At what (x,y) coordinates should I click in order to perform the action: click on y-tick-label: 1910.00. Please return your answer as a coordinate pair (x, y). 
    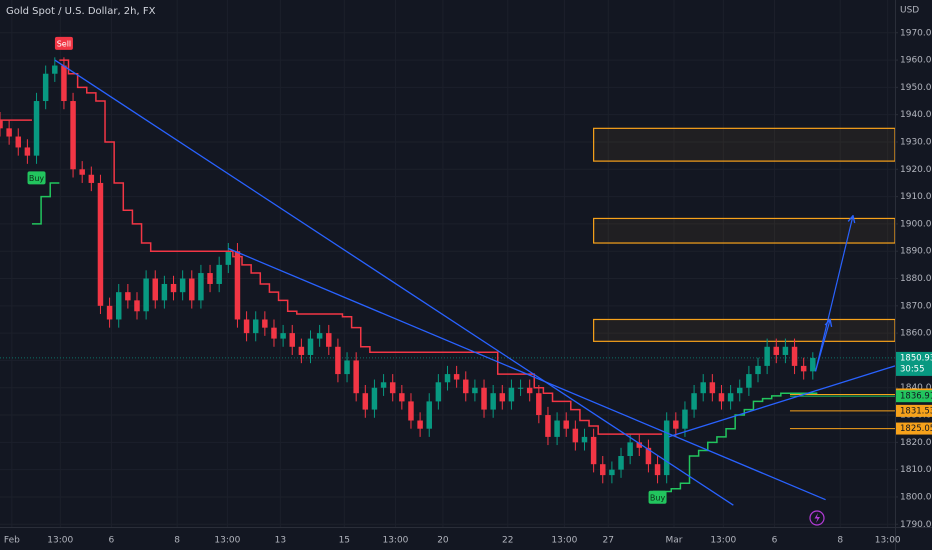
    Looking at the image, I should click on (916, 197).